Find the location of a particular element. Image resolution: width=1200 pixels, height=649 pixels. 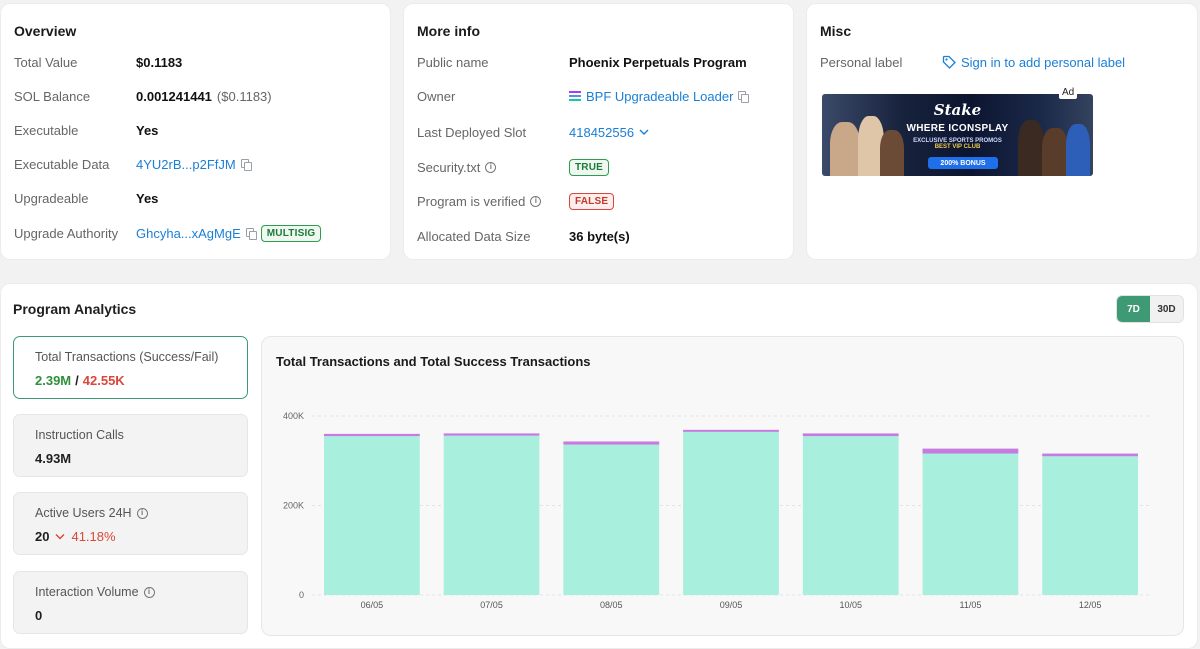

stat-label: Instruction Calls is located at coordinates (79, 435).